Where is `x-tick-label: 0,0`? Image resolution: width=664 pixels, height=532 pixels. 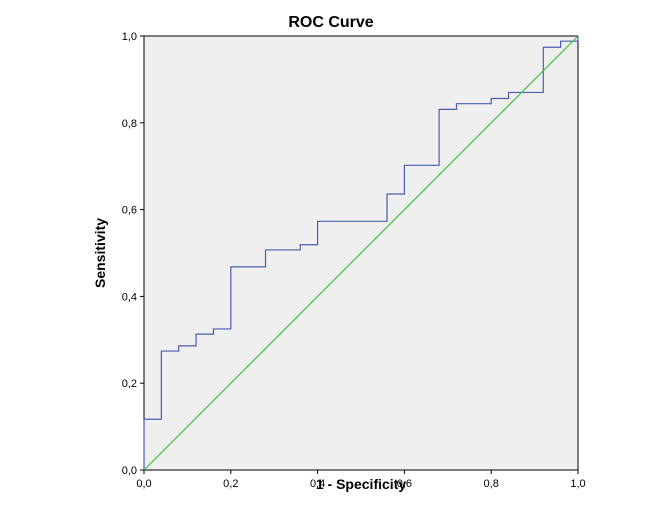 x-tick-label: 0,0 is located at coordinates (143, 484).